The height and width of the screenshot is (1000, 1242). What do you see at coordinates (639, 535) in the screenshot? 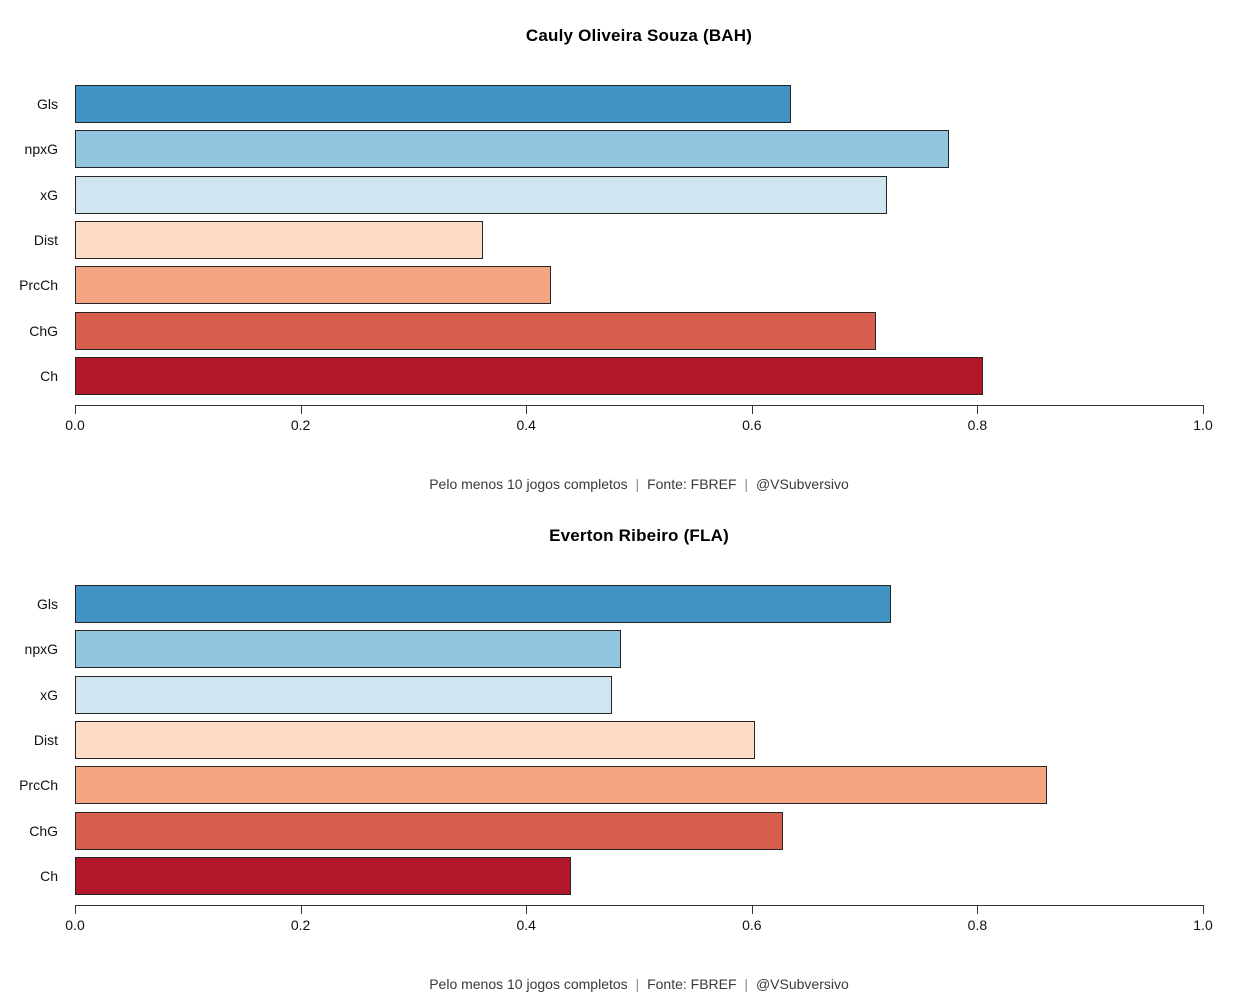
I see `chart-title: Everton Ribeiro (FLA)` at bounding box center [639, 535].